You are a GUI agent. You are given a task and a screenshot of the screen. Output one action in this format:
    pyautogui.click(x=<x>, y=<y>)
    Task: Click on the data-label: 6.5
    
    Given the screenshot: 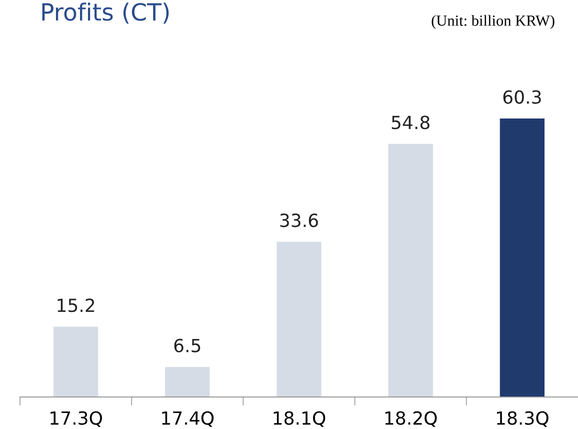 What is the action you would take?
    pyautogui.click(x=187, y=345)
    